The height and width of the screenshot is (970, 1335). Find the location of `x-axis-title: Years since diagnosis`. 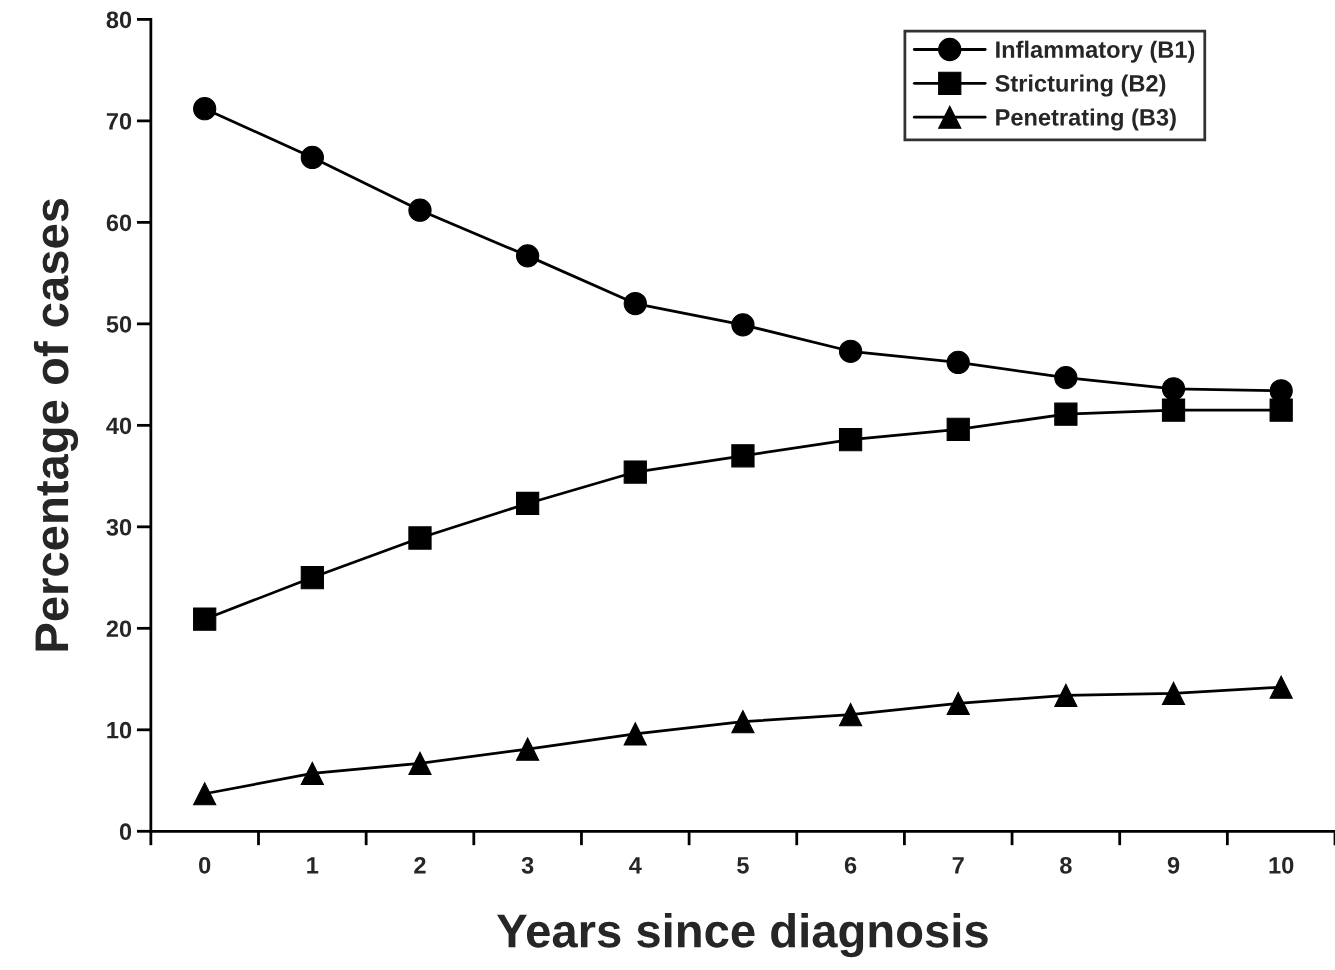

x-axis-title: Years since diagnosis is located at coordinates (742, 935).